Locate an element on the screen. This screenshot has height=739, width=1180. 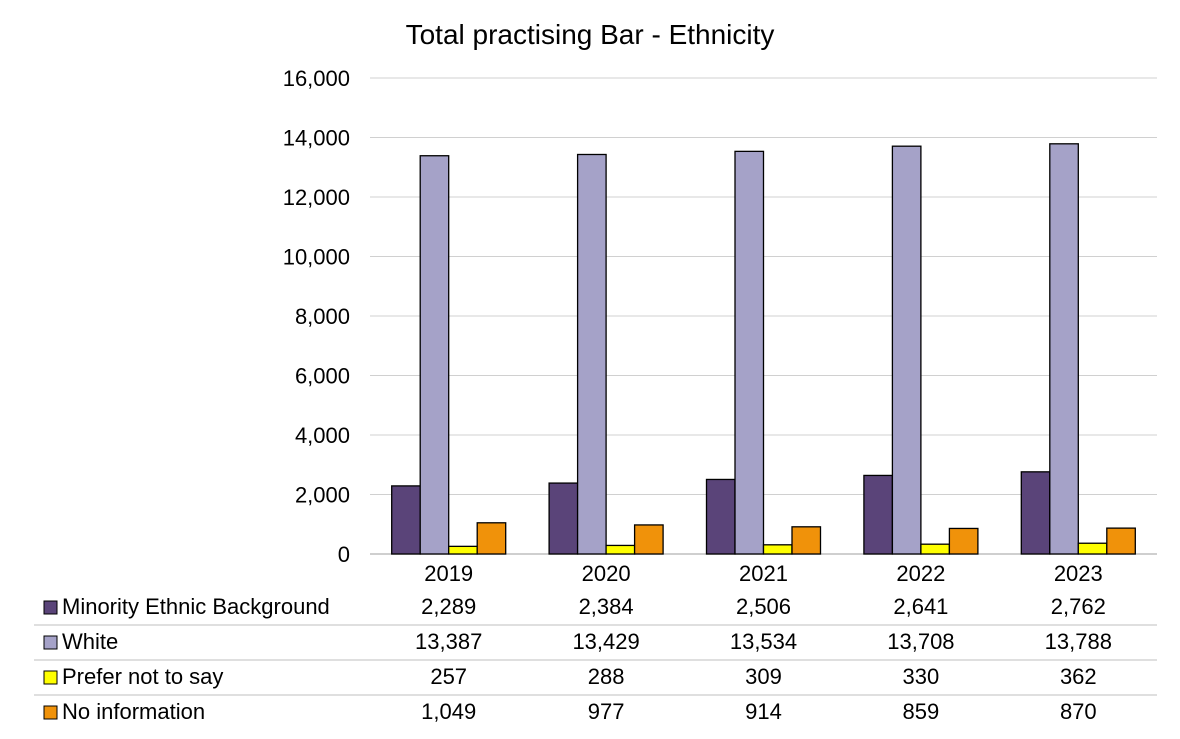
data-table-value: 914 is located at coordinates (763, 711).